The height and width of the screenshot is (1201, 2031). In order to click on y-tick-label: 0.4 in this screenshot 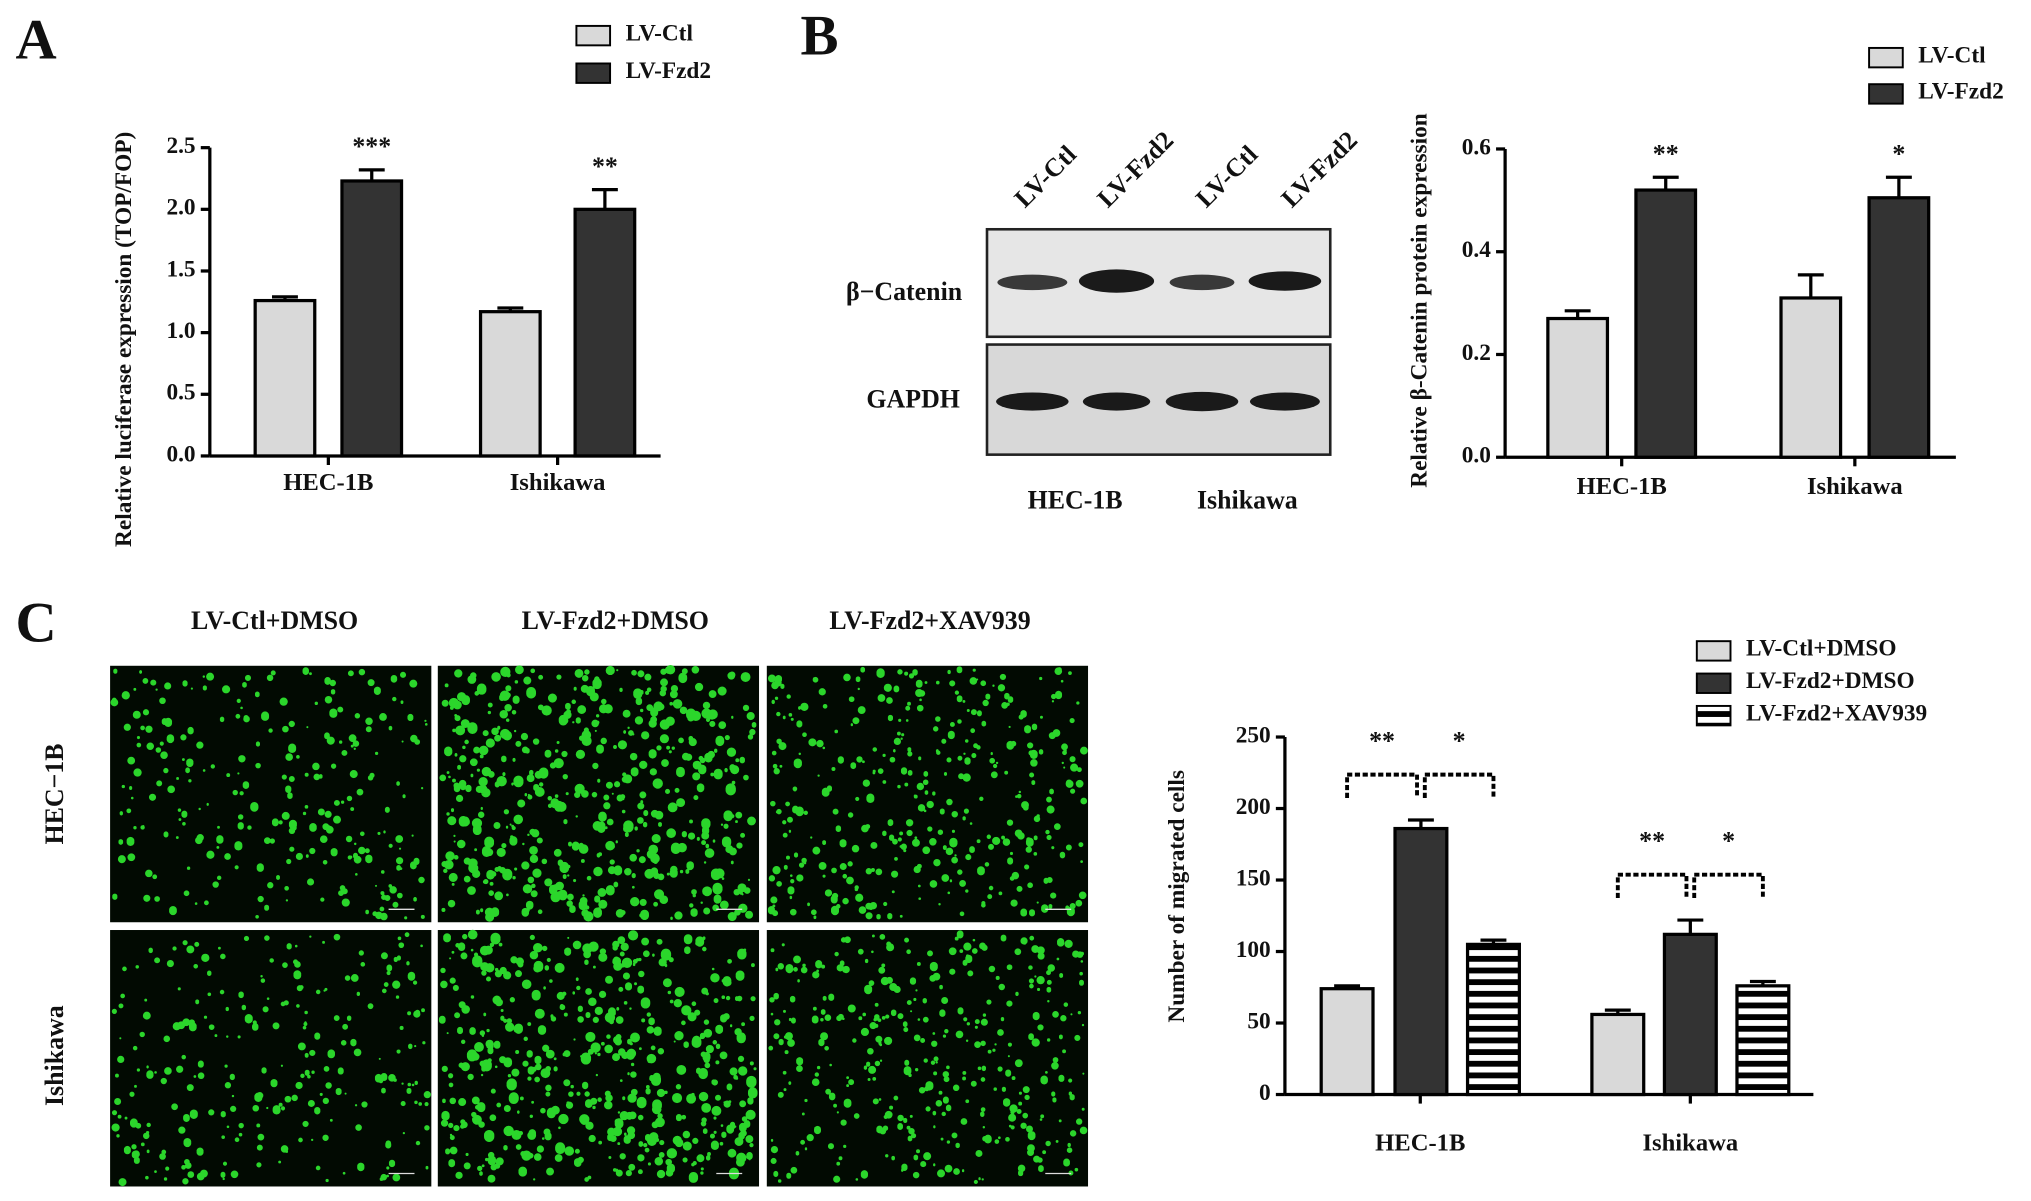, I will do `click(1476, 250)`.